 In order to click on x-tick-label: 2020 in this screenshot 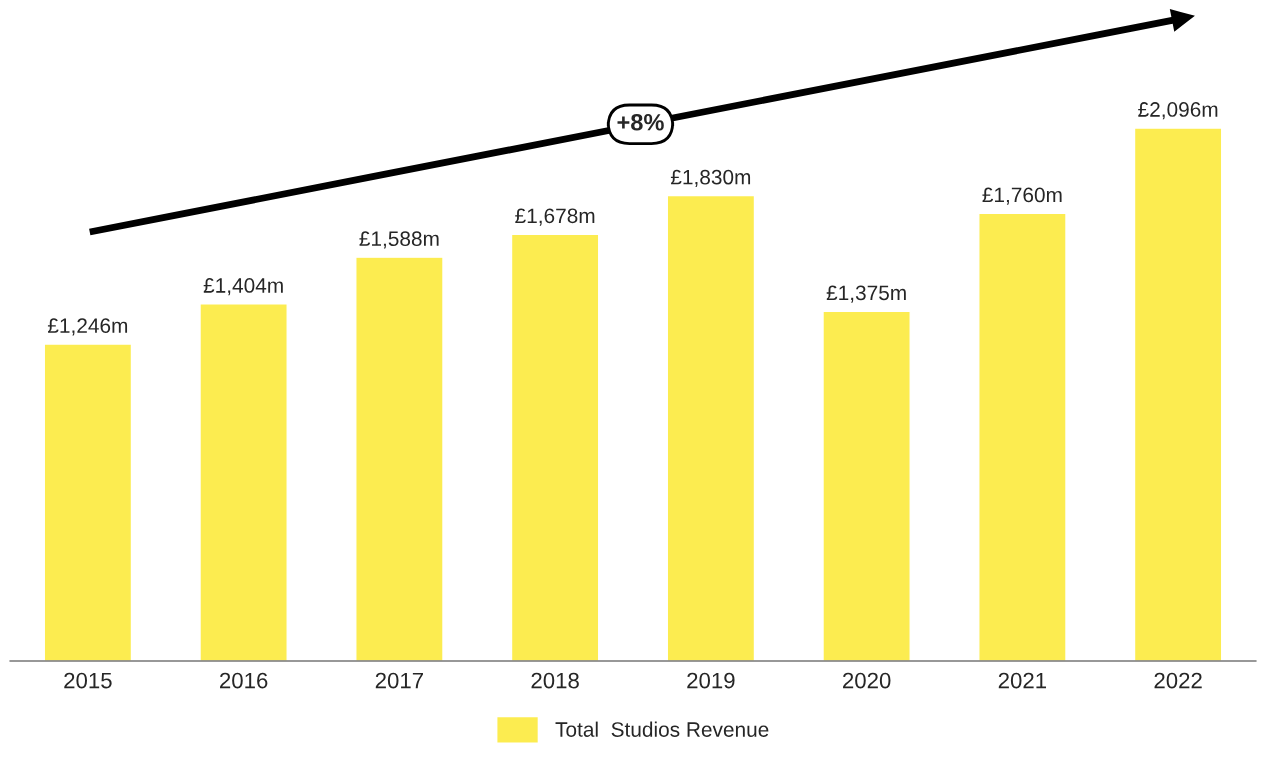, I will do `click(867, 680)`.